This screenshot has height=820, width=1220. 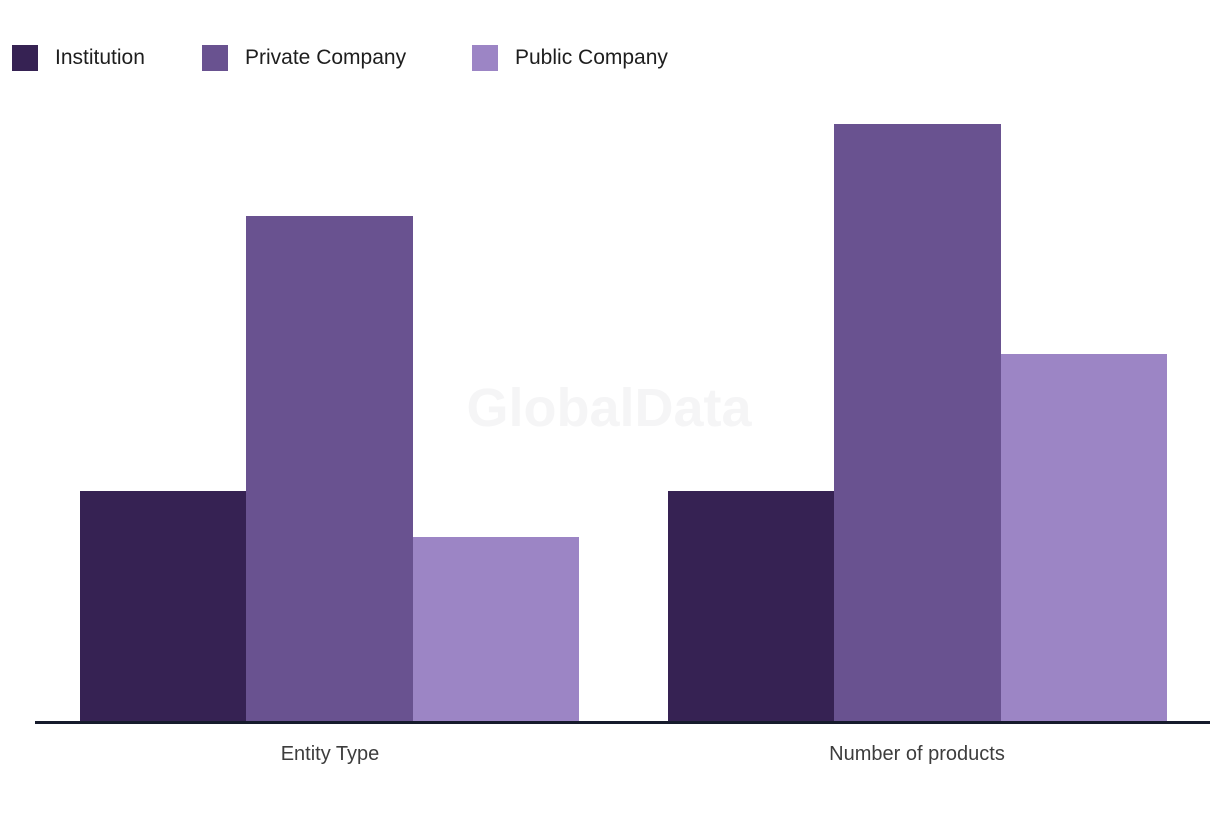 What do you see at coordinates (917, 754) in the screenshot?
I see `category-label-number-of-products: Number of products` at bounding box center [917, 754].